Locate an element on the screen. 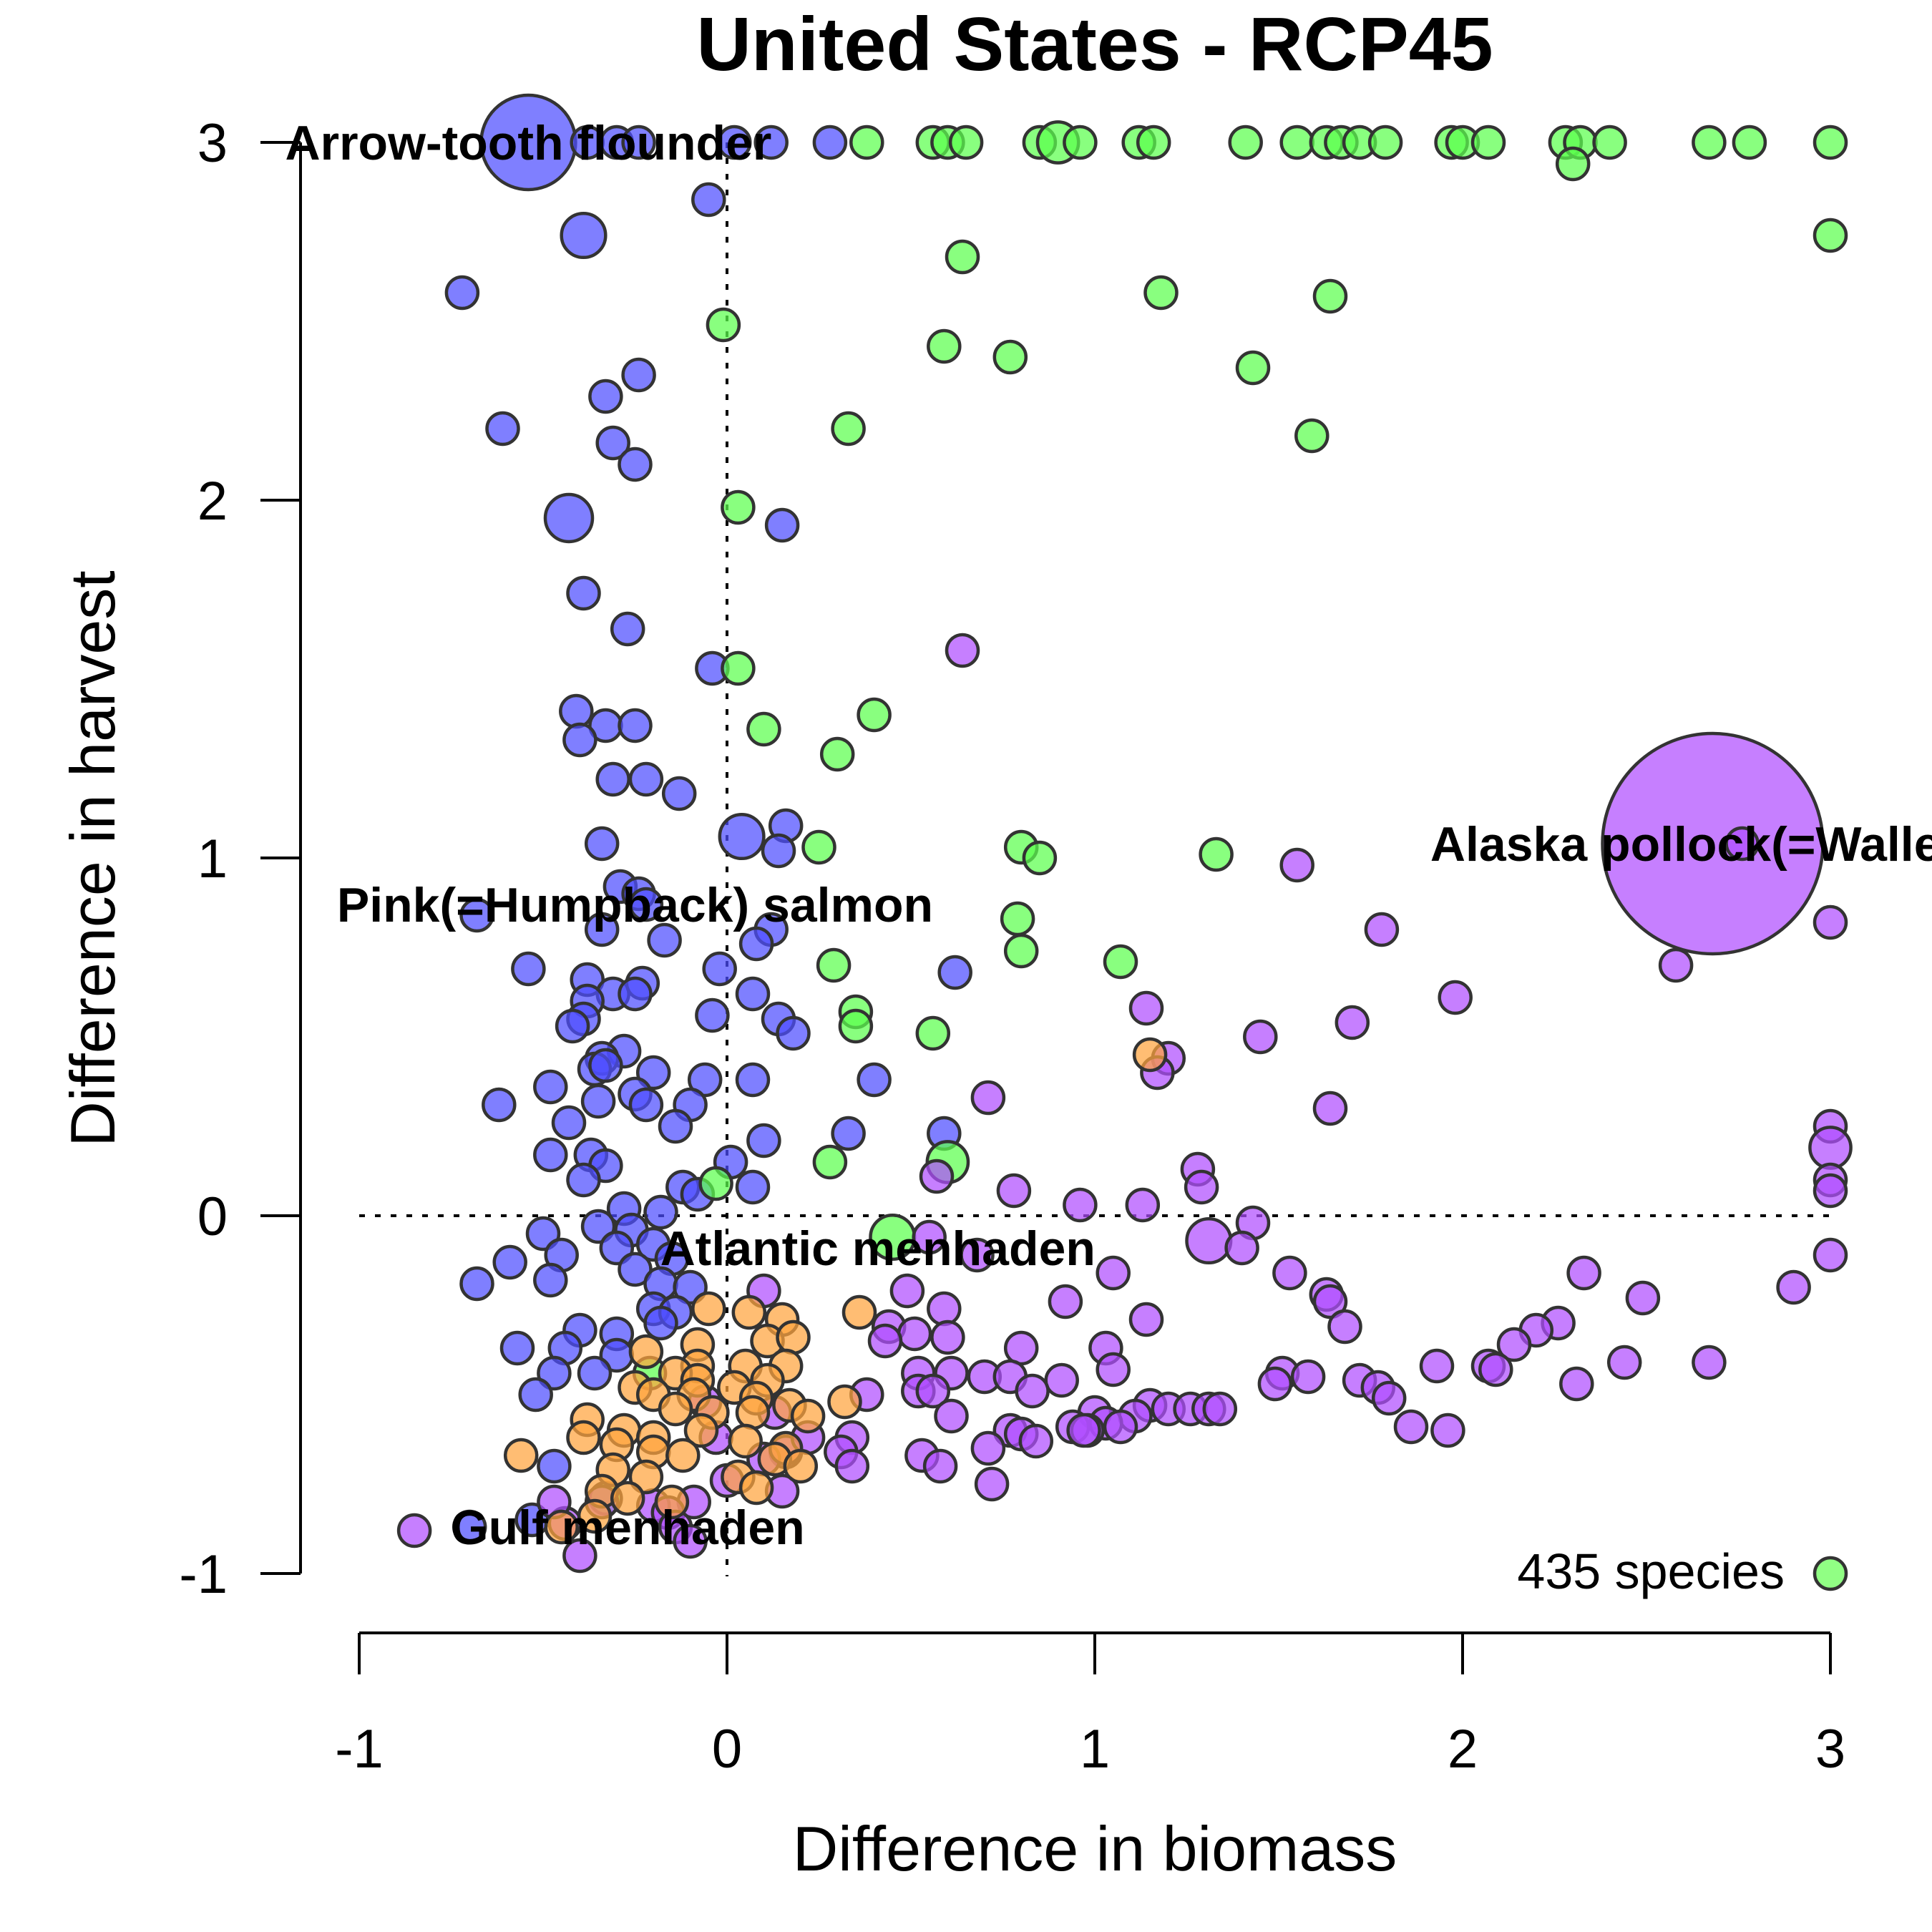  legend: 435 species is located at coordinates (1682, 1571).